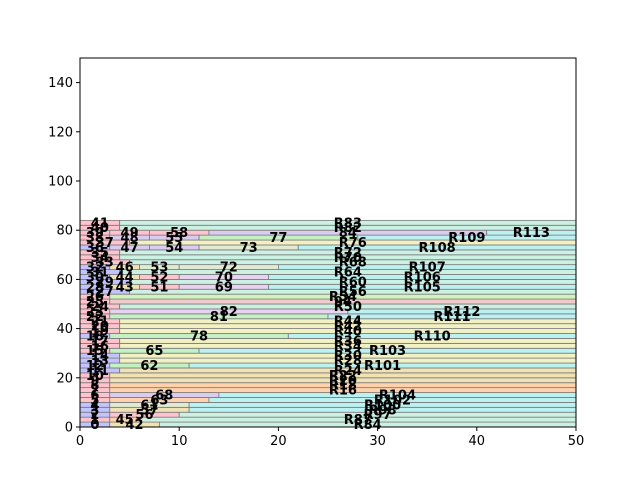 Image resolution: width=640 pixels, height=480 pixels. What do you see at coordinates (149, 410) in the screenshot?
I see `bar-segment-label: 57` at bounding box center [149, 410].